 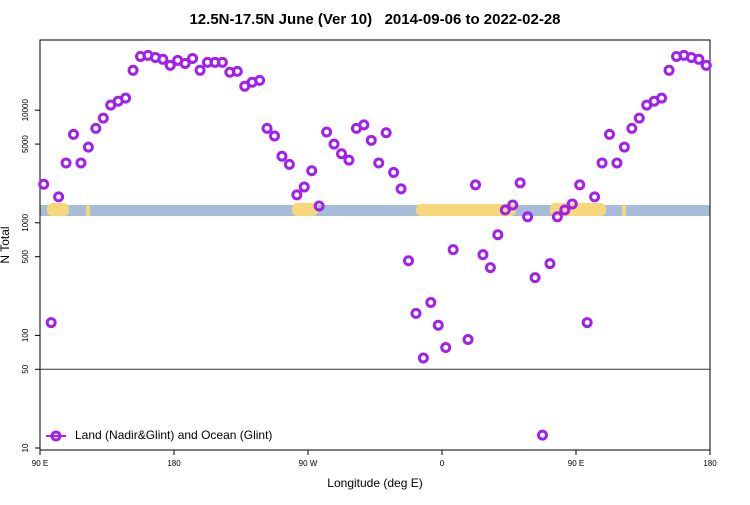 What do you see at coordinates (173, 435) in the screenshot?
I see `legend-label: Land (Nadir&Glint) and Ocean (Glint)` at bounding box center [173, 435].